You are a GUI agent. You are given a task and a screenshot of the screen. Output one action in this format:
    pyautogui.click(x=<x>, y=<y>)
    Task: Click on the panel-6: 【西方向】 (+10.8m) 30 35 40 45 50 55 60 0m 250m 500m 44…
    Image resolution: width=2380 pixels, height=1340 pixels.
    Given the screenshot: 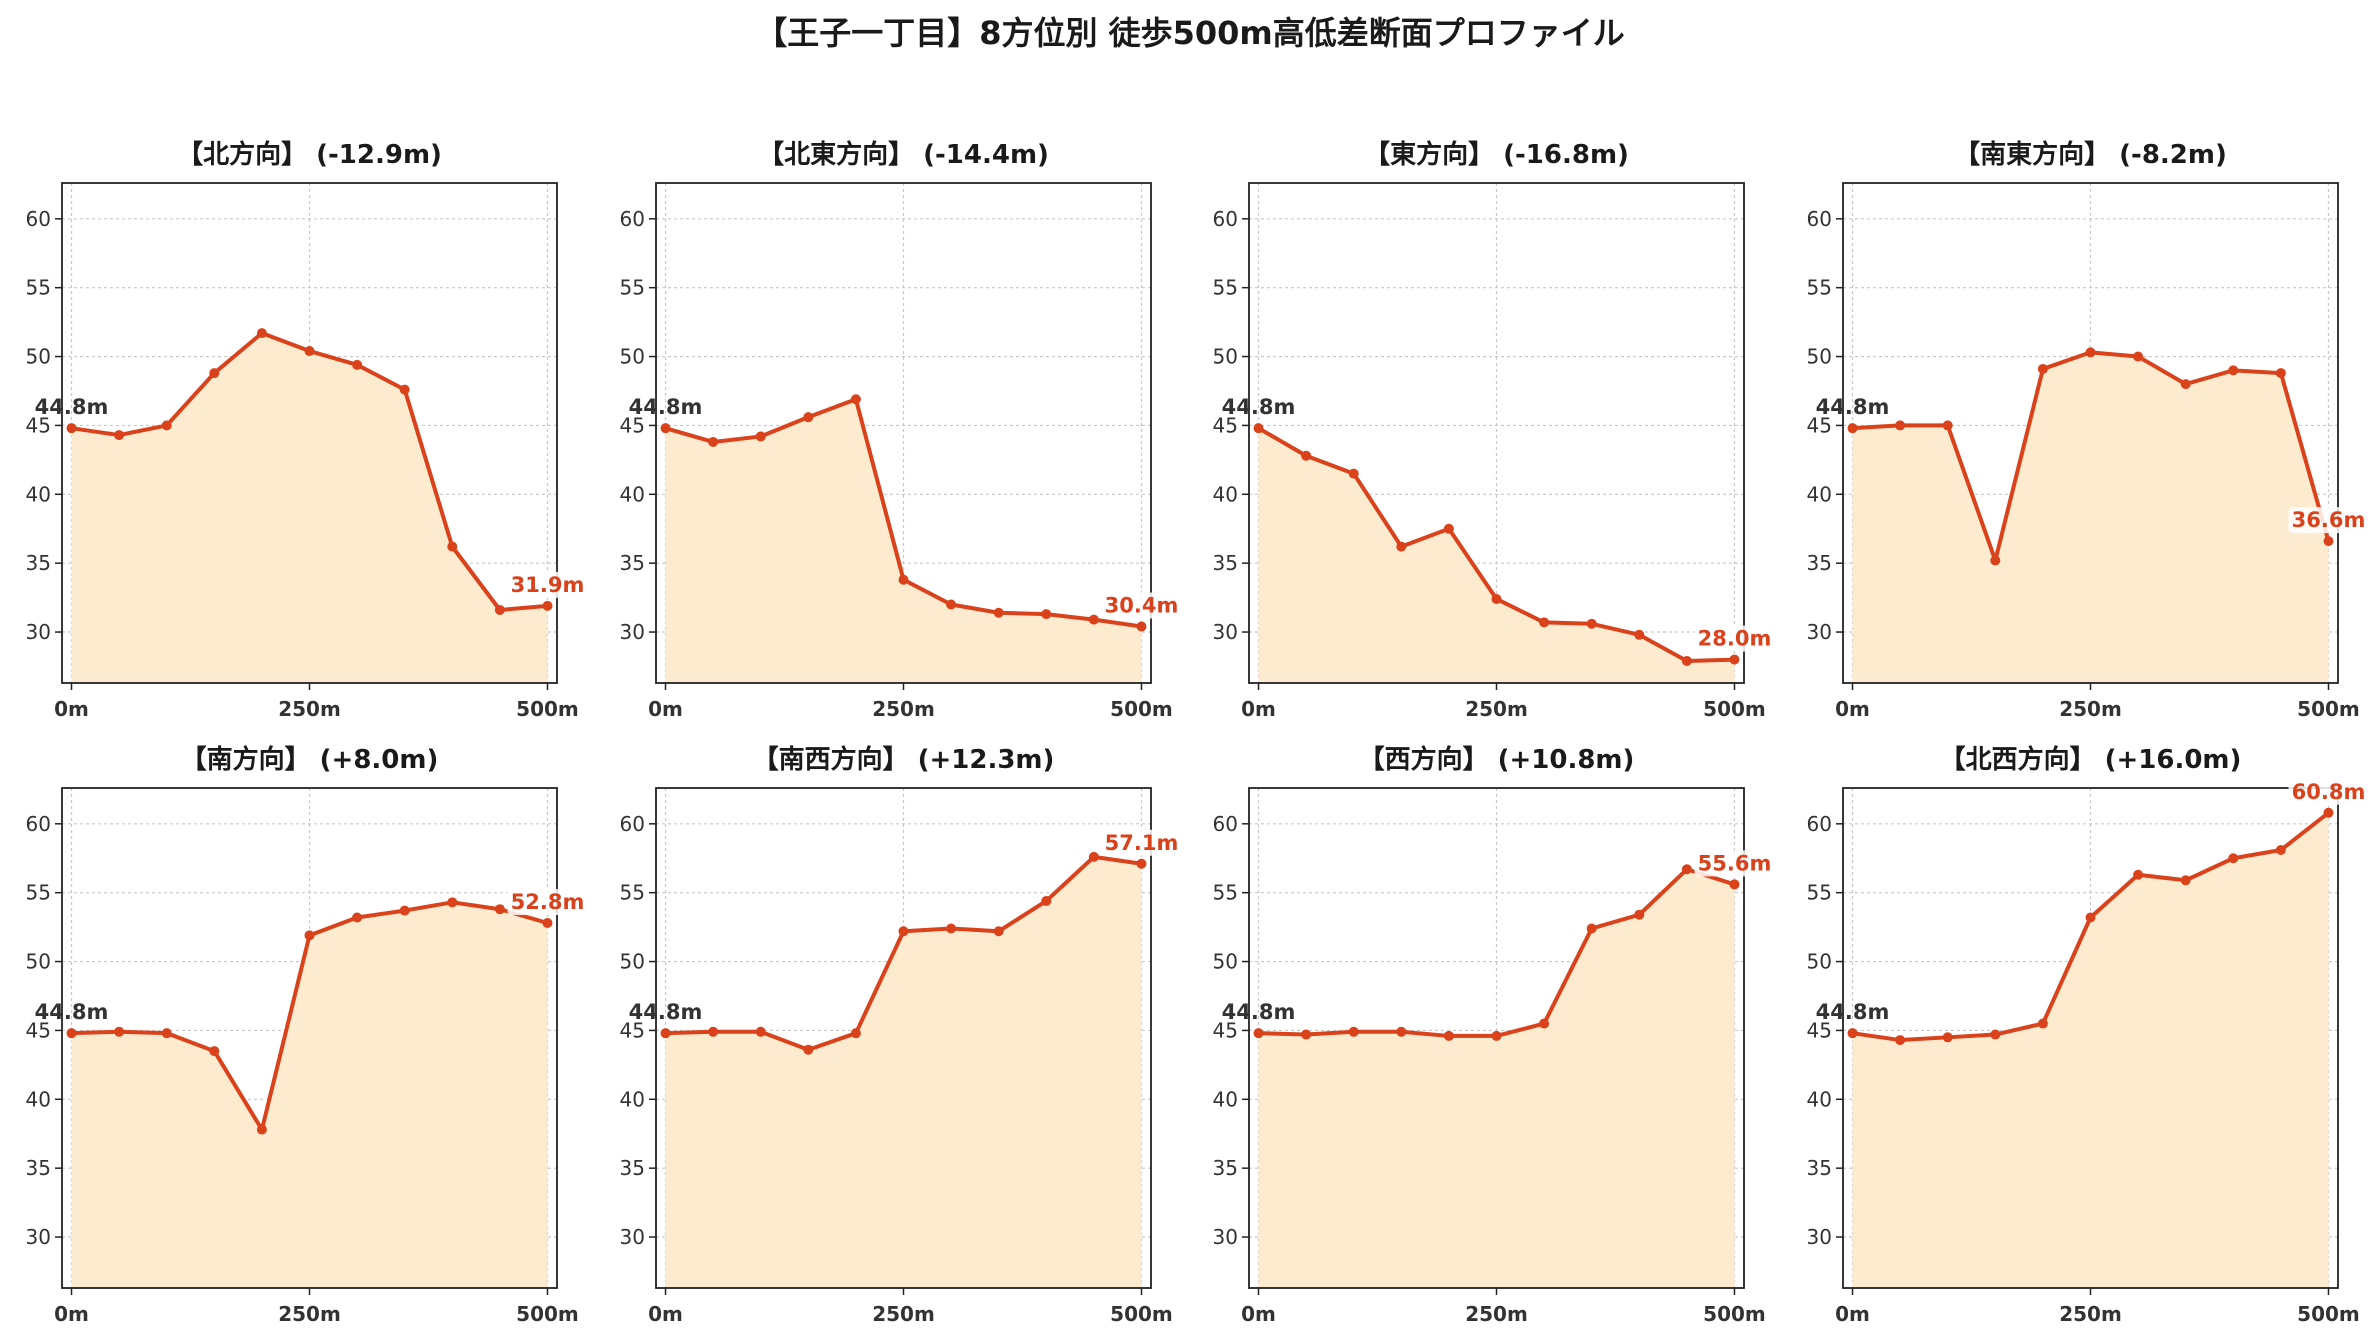 What is the action you would take?
    pyautogui.click(x=1494, y=1035)
    